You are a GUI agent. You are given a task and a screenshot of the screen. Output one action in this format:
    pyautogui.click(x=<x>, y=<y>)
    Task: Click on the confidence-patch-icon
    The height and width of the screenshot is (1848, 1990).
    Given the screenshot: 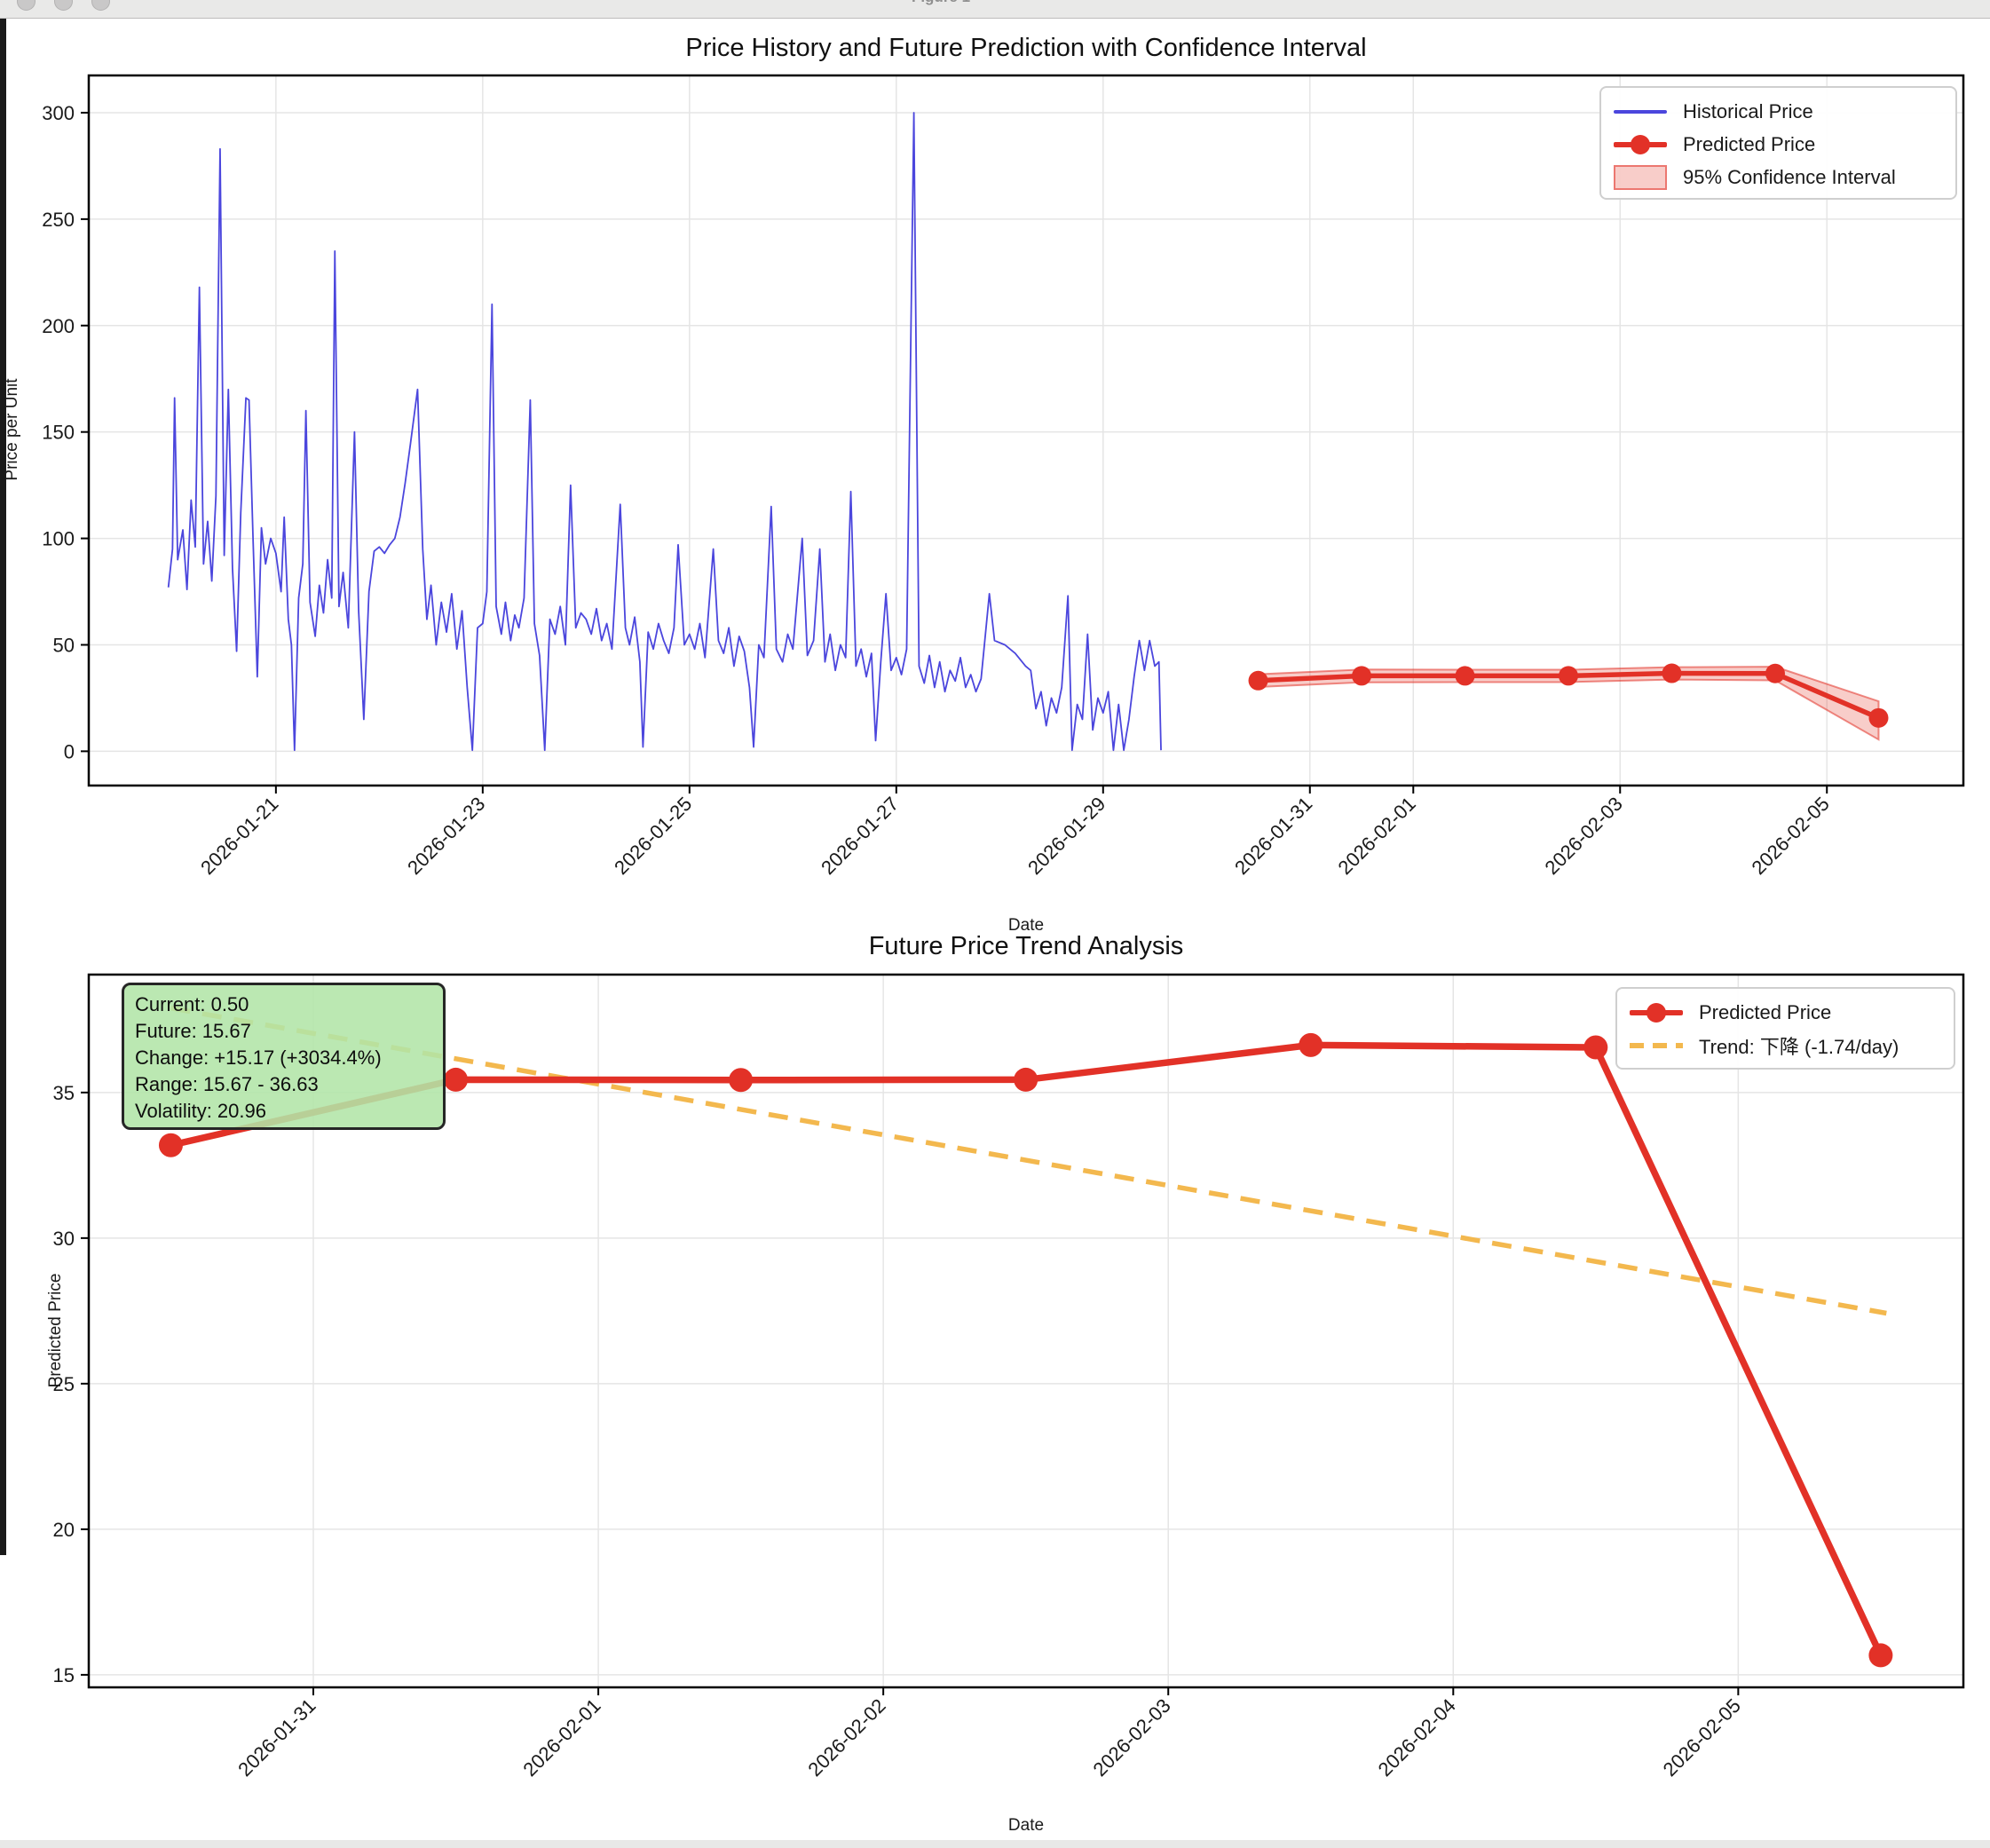 What is the action you would take?
    pyautogui.click(x=1641, y=177)
    